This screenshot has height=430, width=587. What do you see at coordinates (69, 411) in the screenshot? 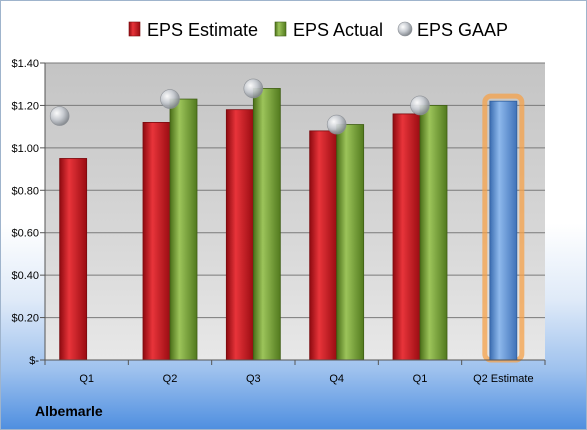
I see `company-name: Albemarle` at bounding box center [69, 411].